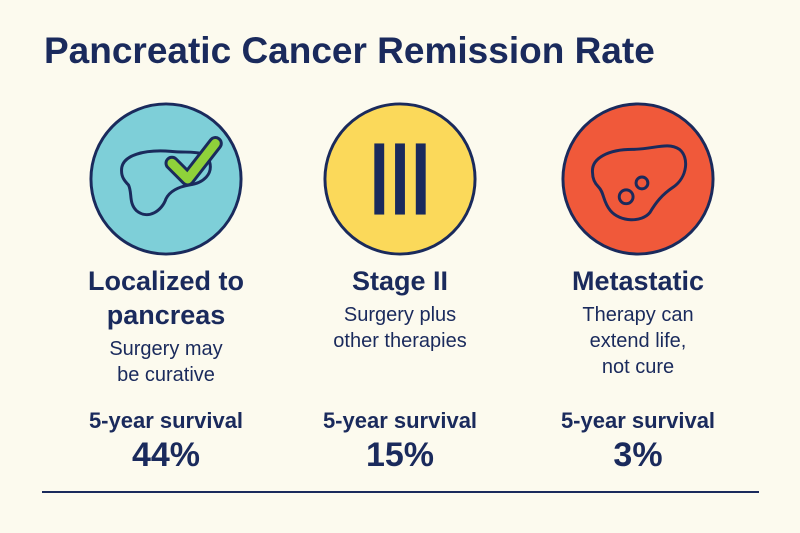  Describe the element at coordinates (165, 298) in the screenshot. I see `stage-heading: Localized to pancreas` at that location.